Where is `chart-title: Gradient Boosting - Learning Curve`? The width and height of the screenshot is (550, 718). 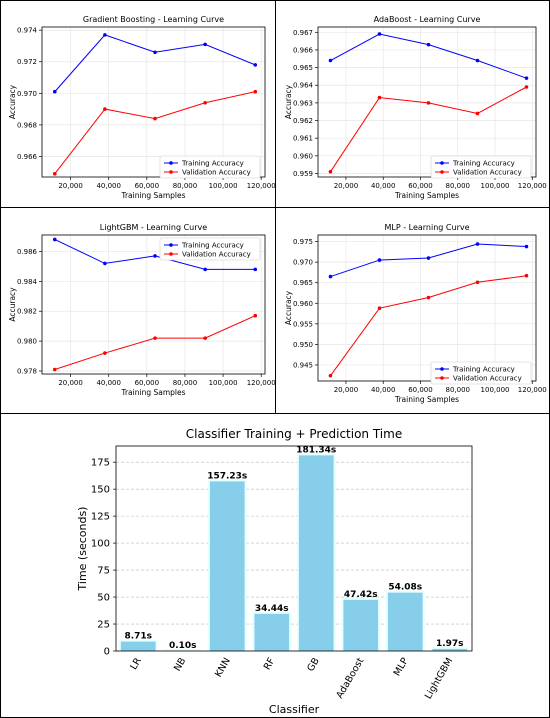
chart-title: Gradient Boosting - Learning Curve is located at coordinates (153, 19).